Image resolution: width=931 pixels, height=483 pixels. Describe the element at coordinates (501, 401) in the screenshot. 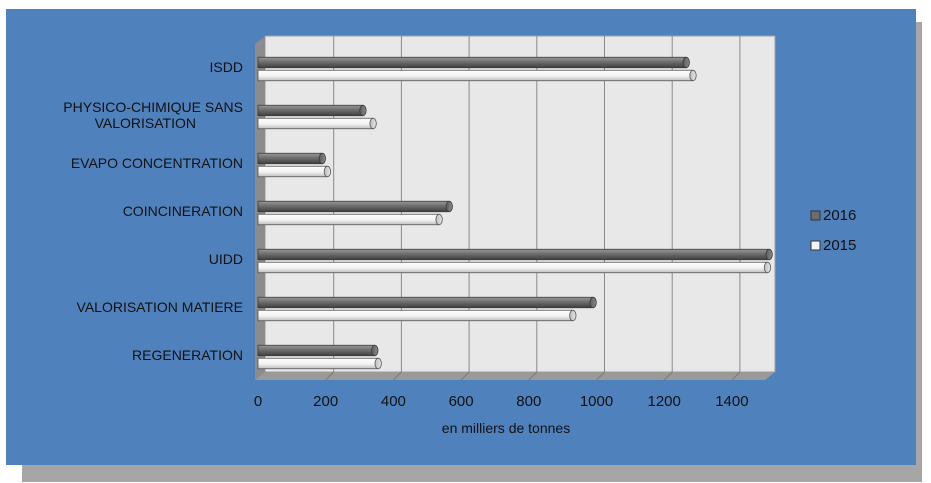

I see `x-tick-labels: 0 200 400 600 800 1000 1200 1400` at that location.